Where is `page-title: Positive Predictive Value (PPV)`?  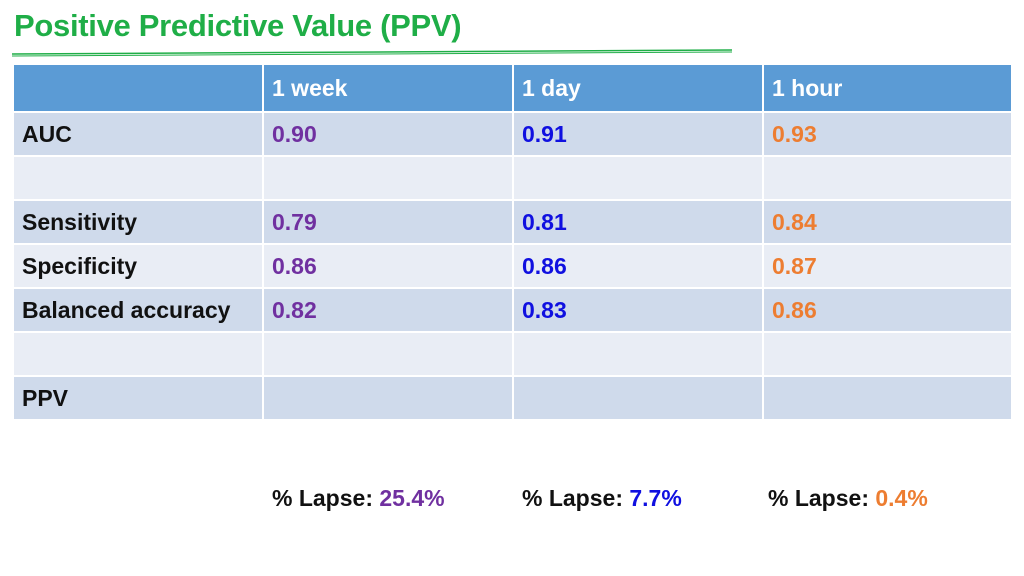 page-title: Positive Predictive Value (PPV) is located at coordinates (238, 25).